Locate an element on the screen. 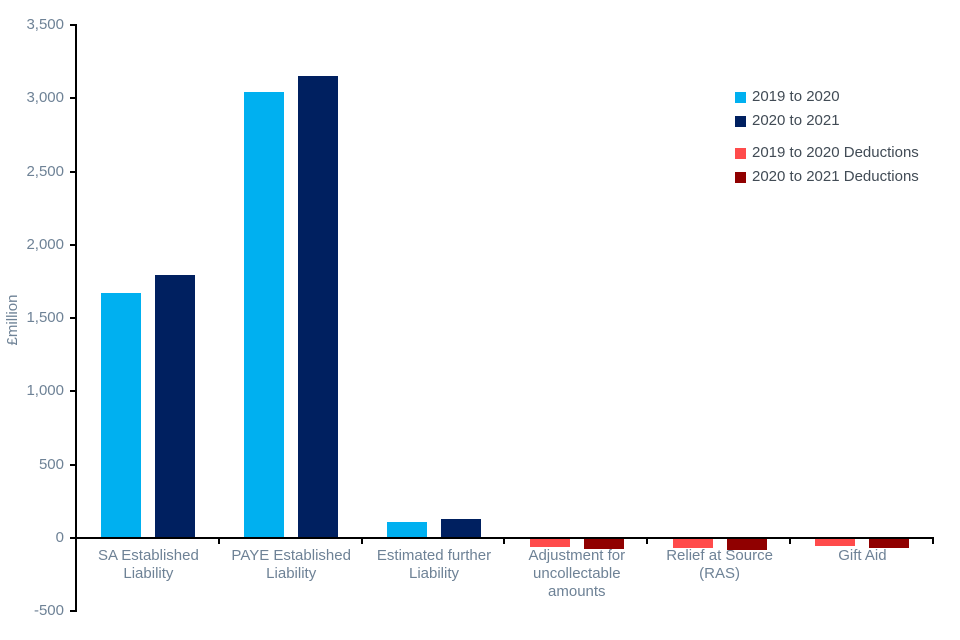 The height and width of the screenshot is (640, 960). bar-s1-c1 is located at coordinates (318, 306).